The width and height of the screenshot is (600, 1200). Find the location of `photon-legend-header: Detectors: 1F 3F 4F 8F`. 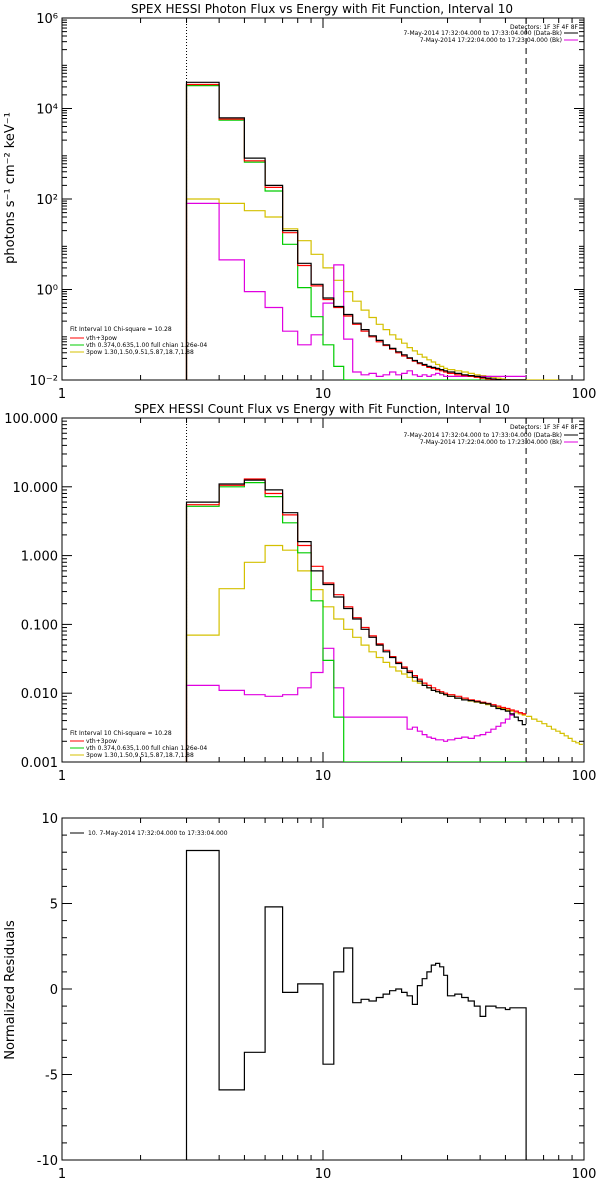

photon-legend-header: Detectors: 1F 3F 4F 8F is located at coordinates (544, 27).